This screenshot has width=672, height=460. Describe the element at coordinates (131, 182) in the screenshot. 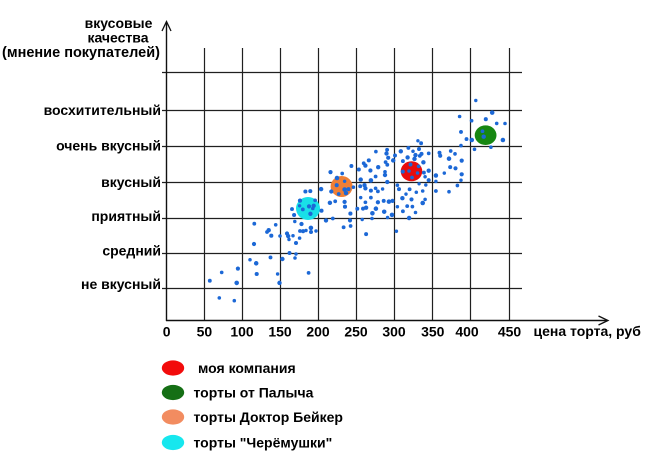

I see `svg-text: вкусный` at that location.